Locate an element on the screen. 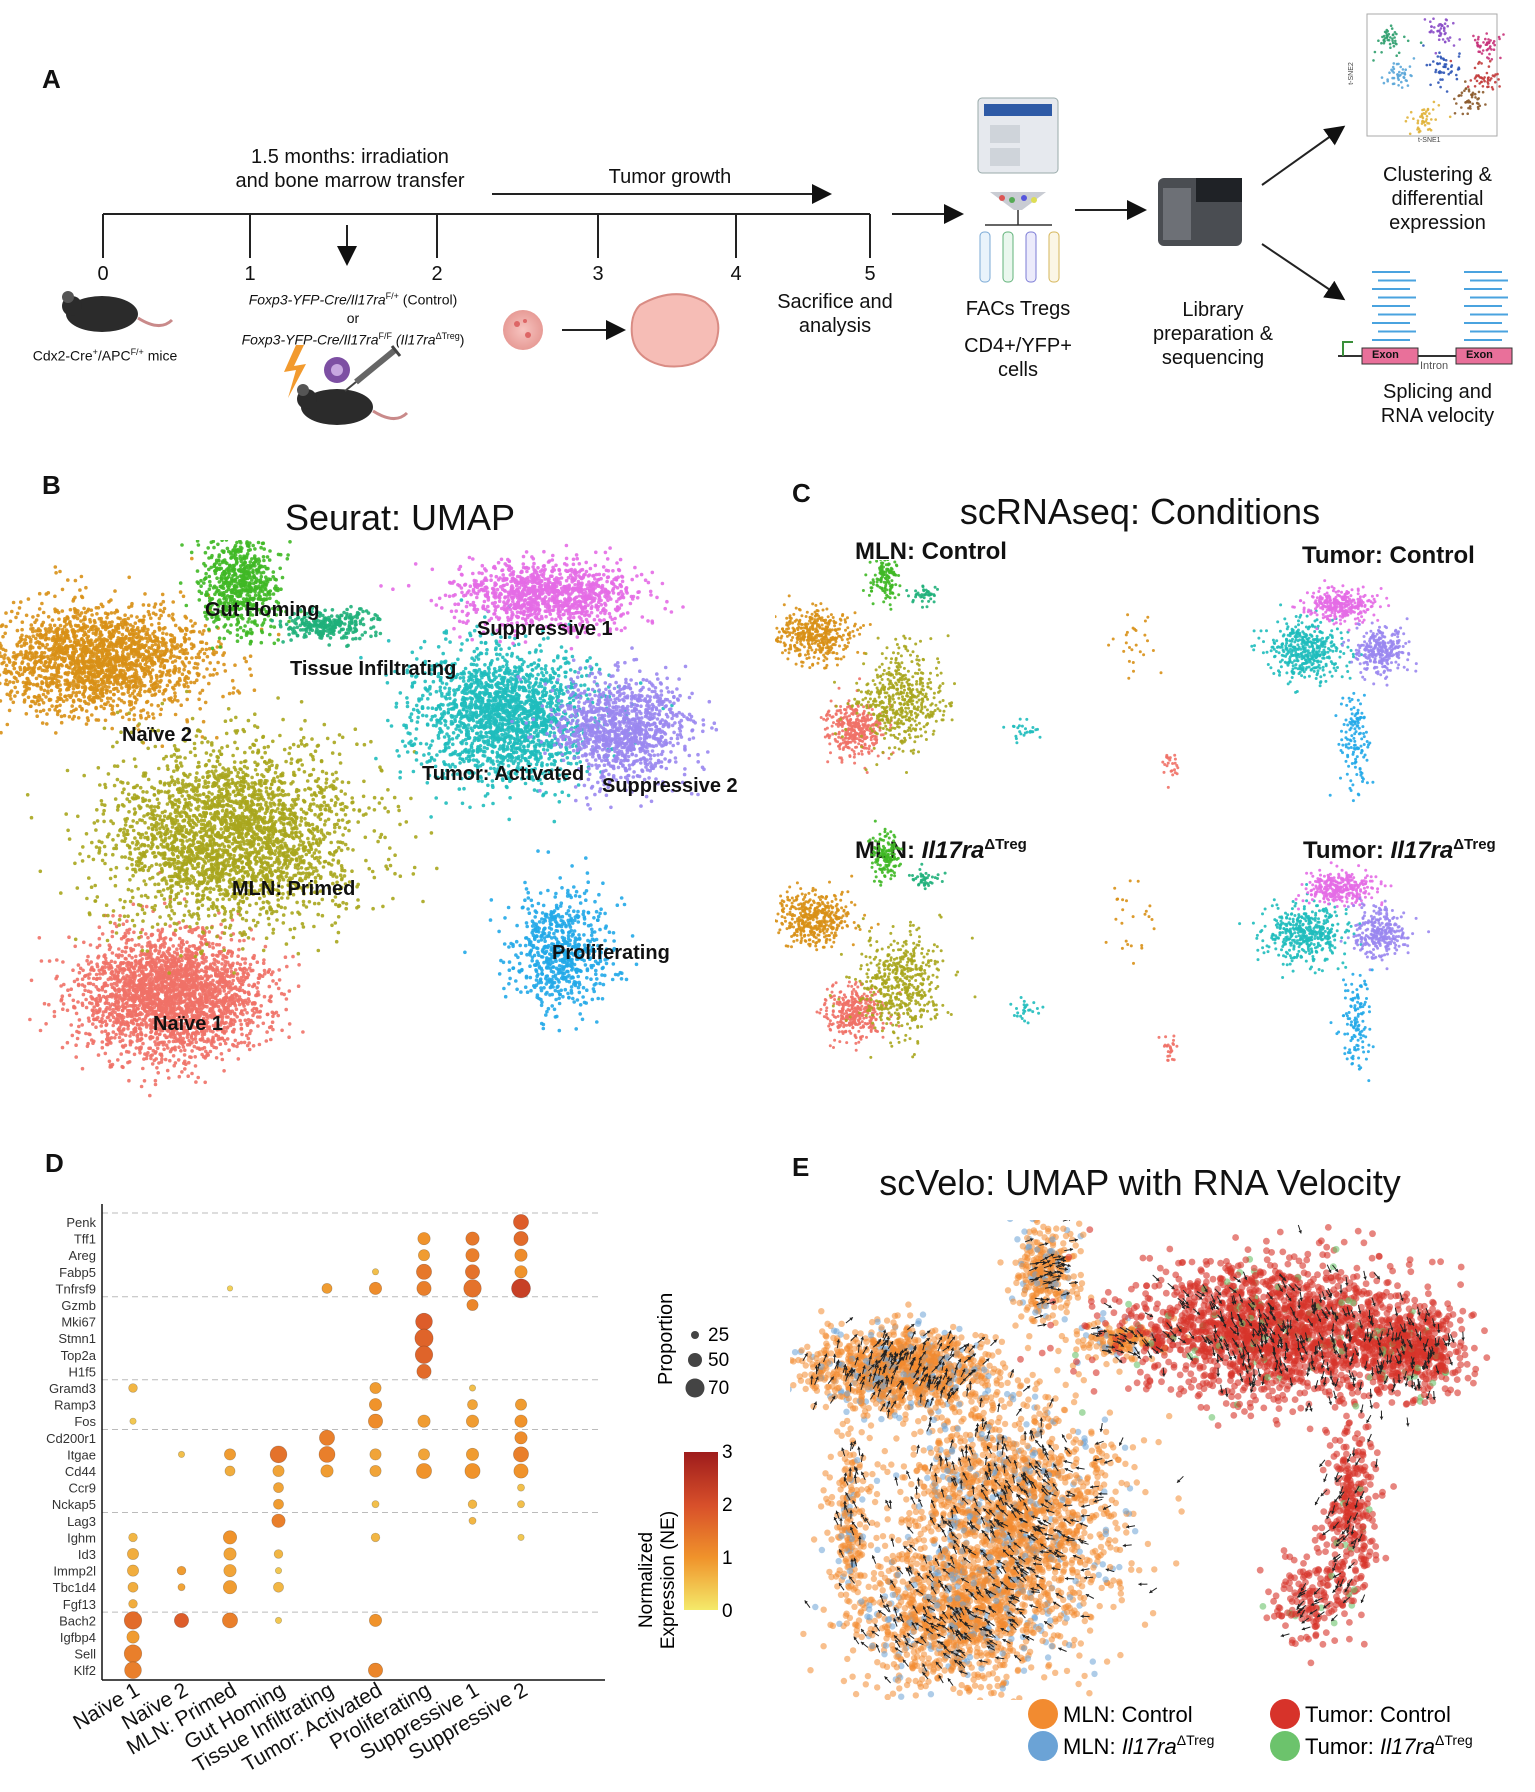 The height and width of the screenshot is (1792, 1535). dot-Cd44 is located at coordinates (230, 1471).